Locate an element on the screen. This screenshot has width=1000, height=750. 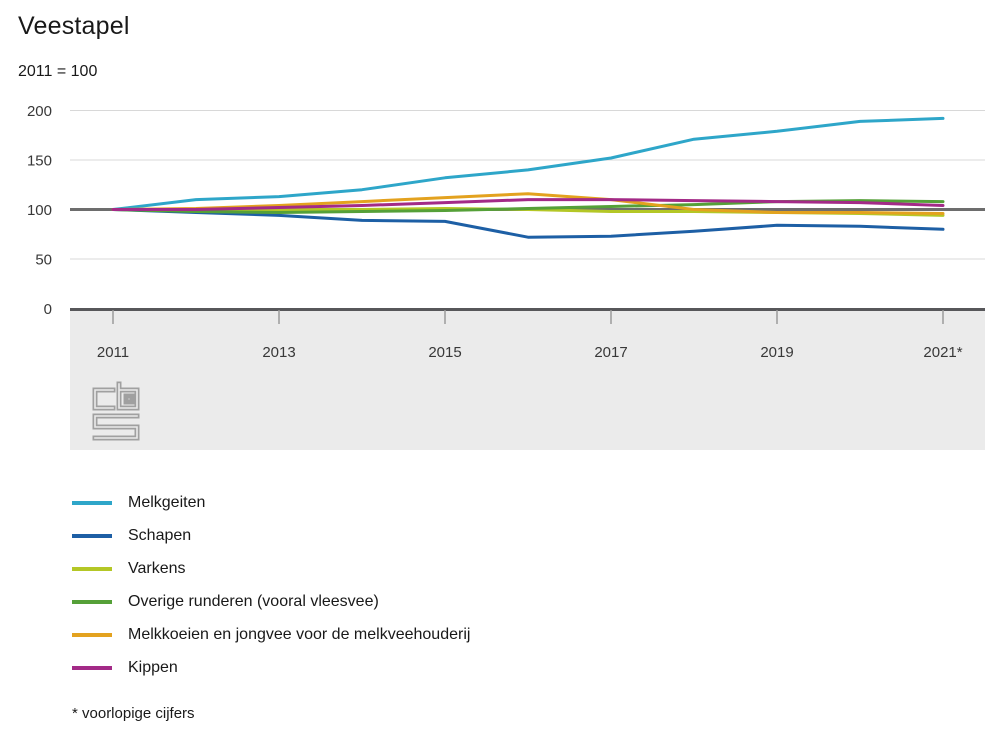
legend-label: Kippen is located at coordinates (153, 667).